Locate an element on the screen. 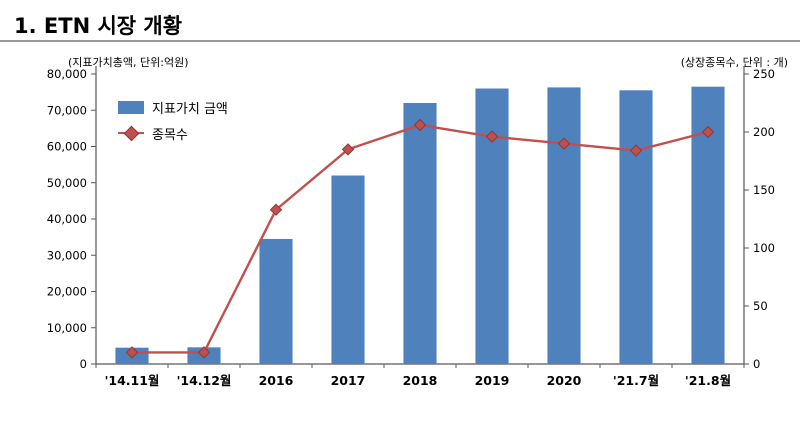 Image resolution: width=800 pixels, height=425 pixels. legend-item-bar-series: 지표가치 금액 is located at coordinates (173, 107).